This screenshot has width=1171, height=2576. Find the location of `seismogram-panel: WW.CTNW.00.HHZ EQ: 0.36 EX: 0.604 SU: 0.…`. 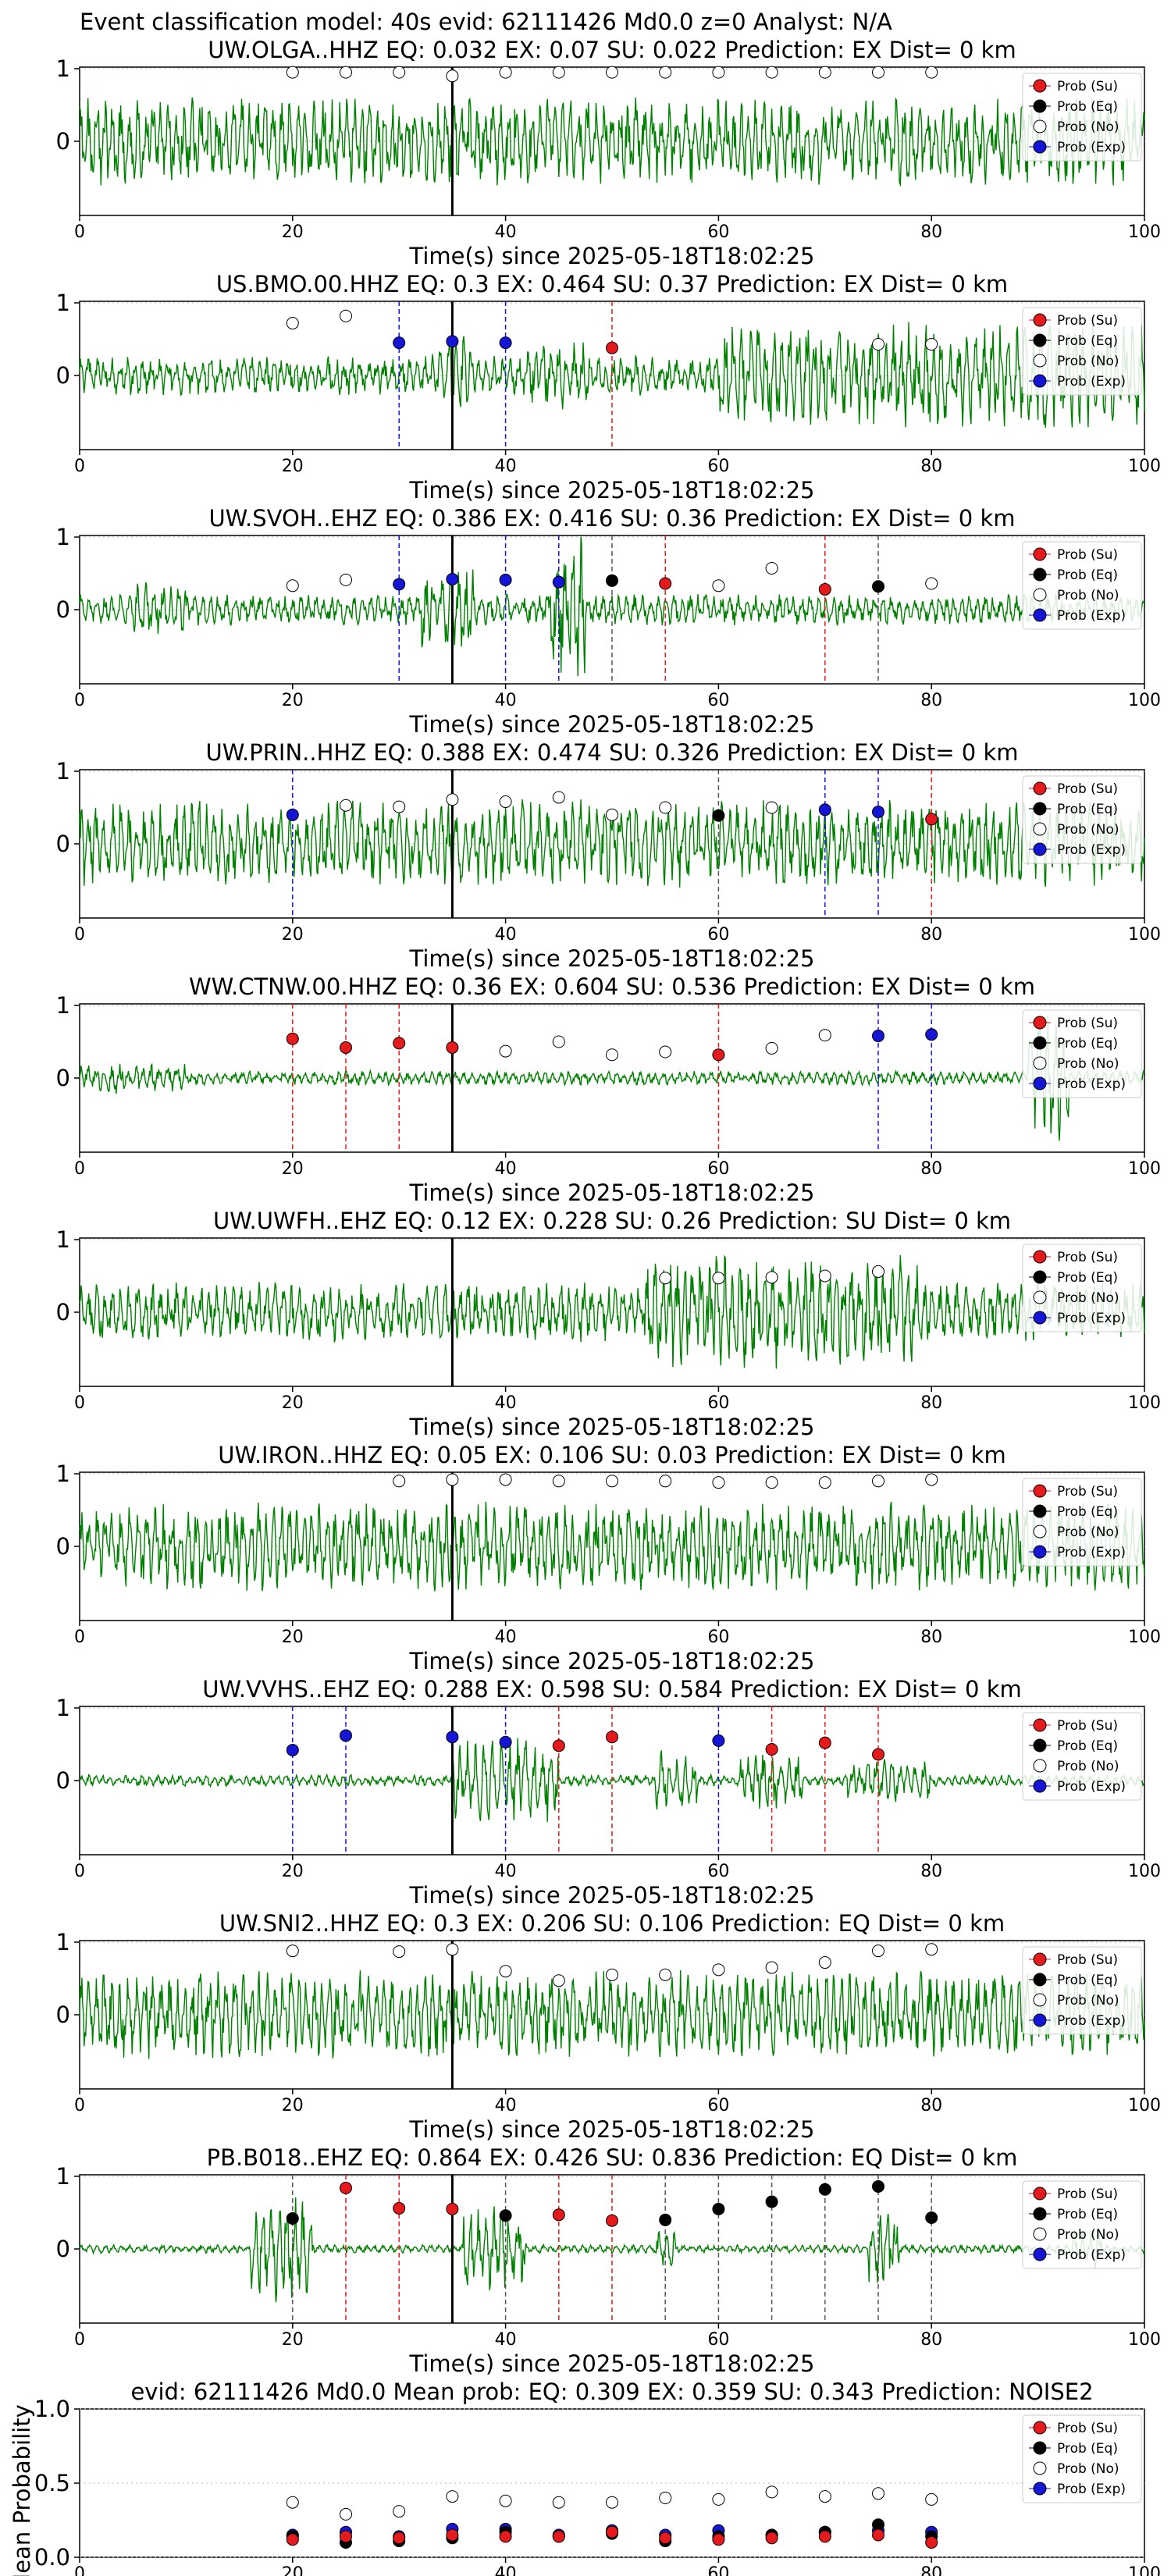

seismogram-panel: WW.CTNW.00.HHZ EQ: 0.36 EX: 0.604 SU: 0.… is located at coordinates (608, 1089).